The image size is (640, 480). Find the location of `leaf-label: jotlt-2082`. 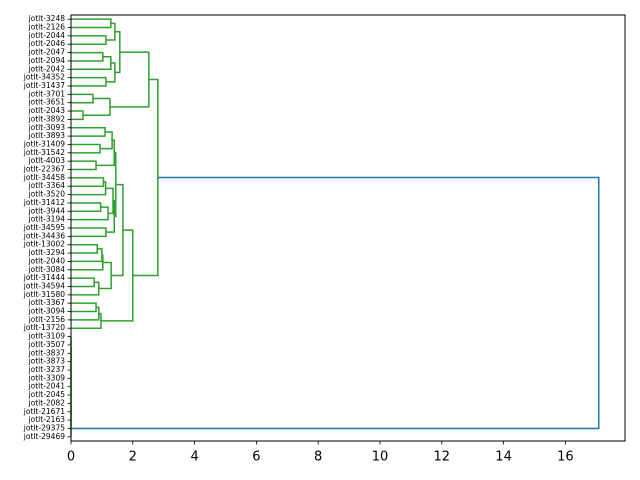

leaf-label: jotlt-2082 is located at coordinates (47, 402).